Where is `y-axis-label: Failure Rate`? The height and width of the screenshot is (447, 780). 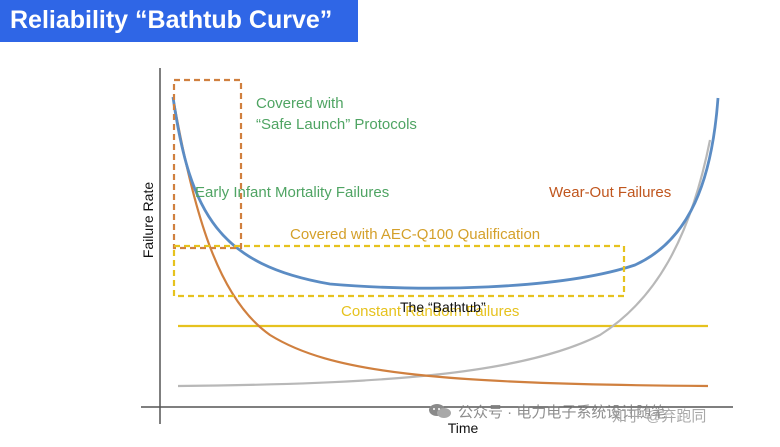 y-axis-label: Failure Rate is located at coordinates (148, 220).